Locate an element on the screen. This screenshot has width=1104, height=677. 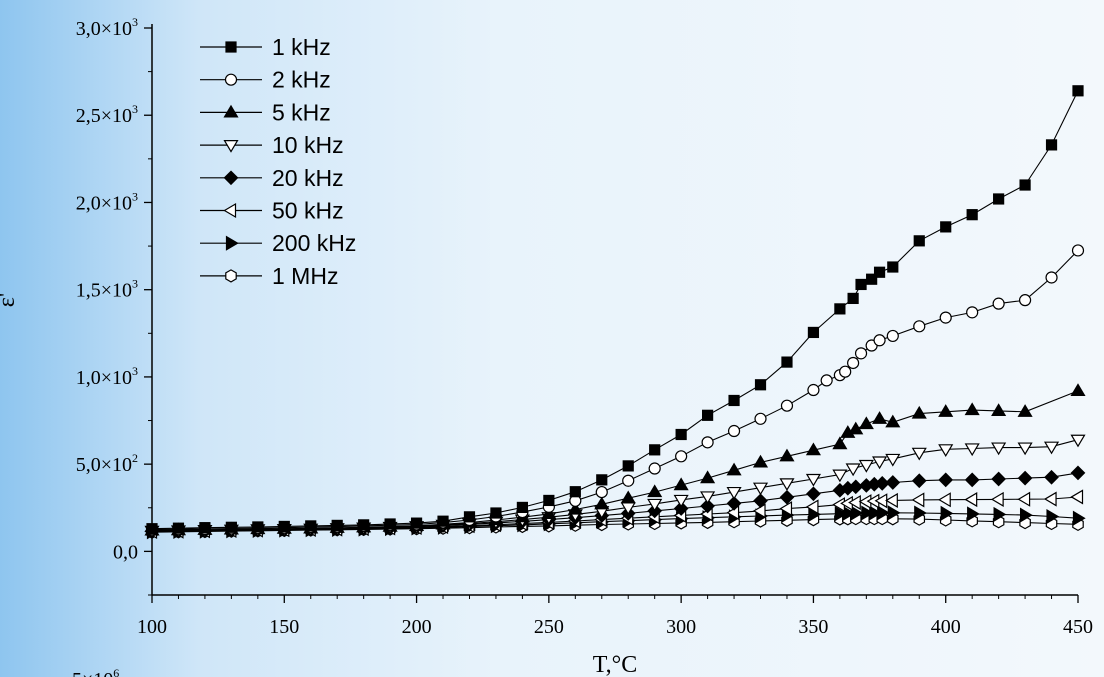
x-tick-label: 100 is located at coordinates (152, 627).